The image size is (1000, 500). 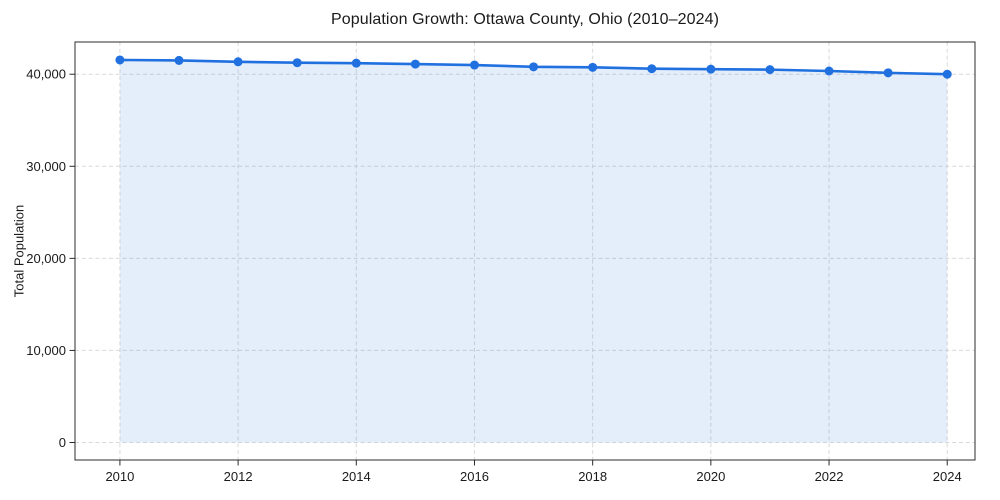 What do you see at coordinates (829, 71) in the screenshot?
I see `data-point-2022` at bounding box center [829, 71].